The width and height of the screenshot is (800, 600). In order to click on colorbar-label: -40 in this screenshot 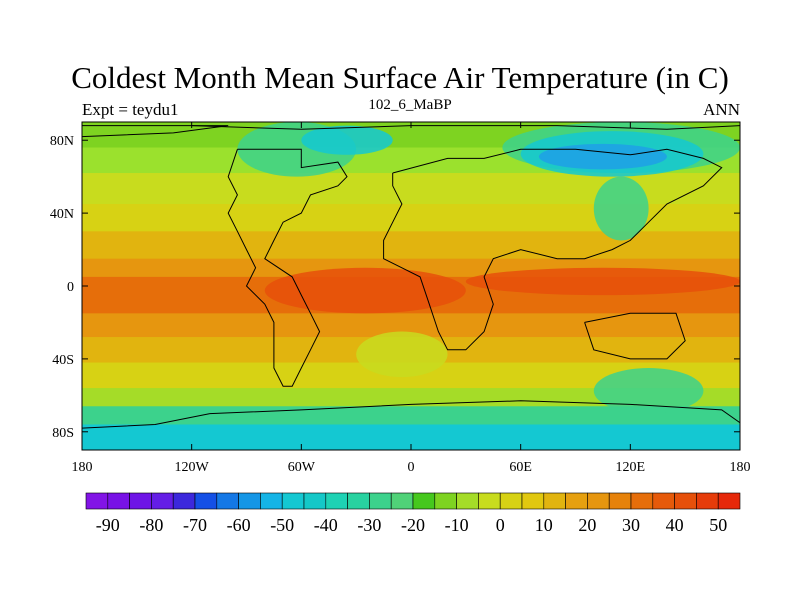, I will do `click(326, 525)`.